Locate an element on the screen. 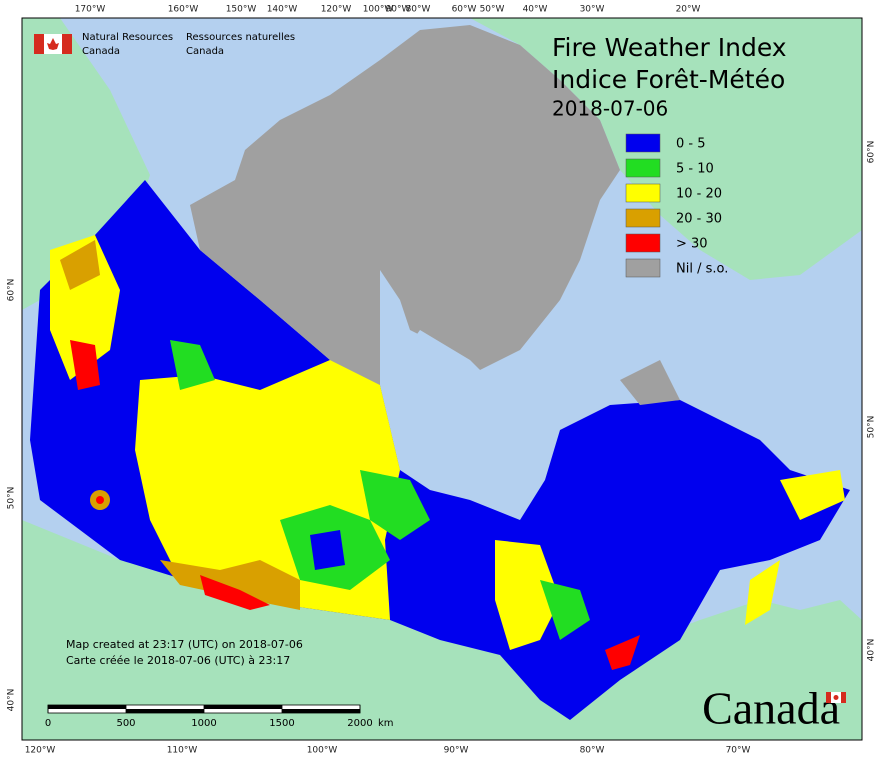 The height and width of the screenshot is (764, 880). graticule-label: 20°W is located at coordinates (688, 10).